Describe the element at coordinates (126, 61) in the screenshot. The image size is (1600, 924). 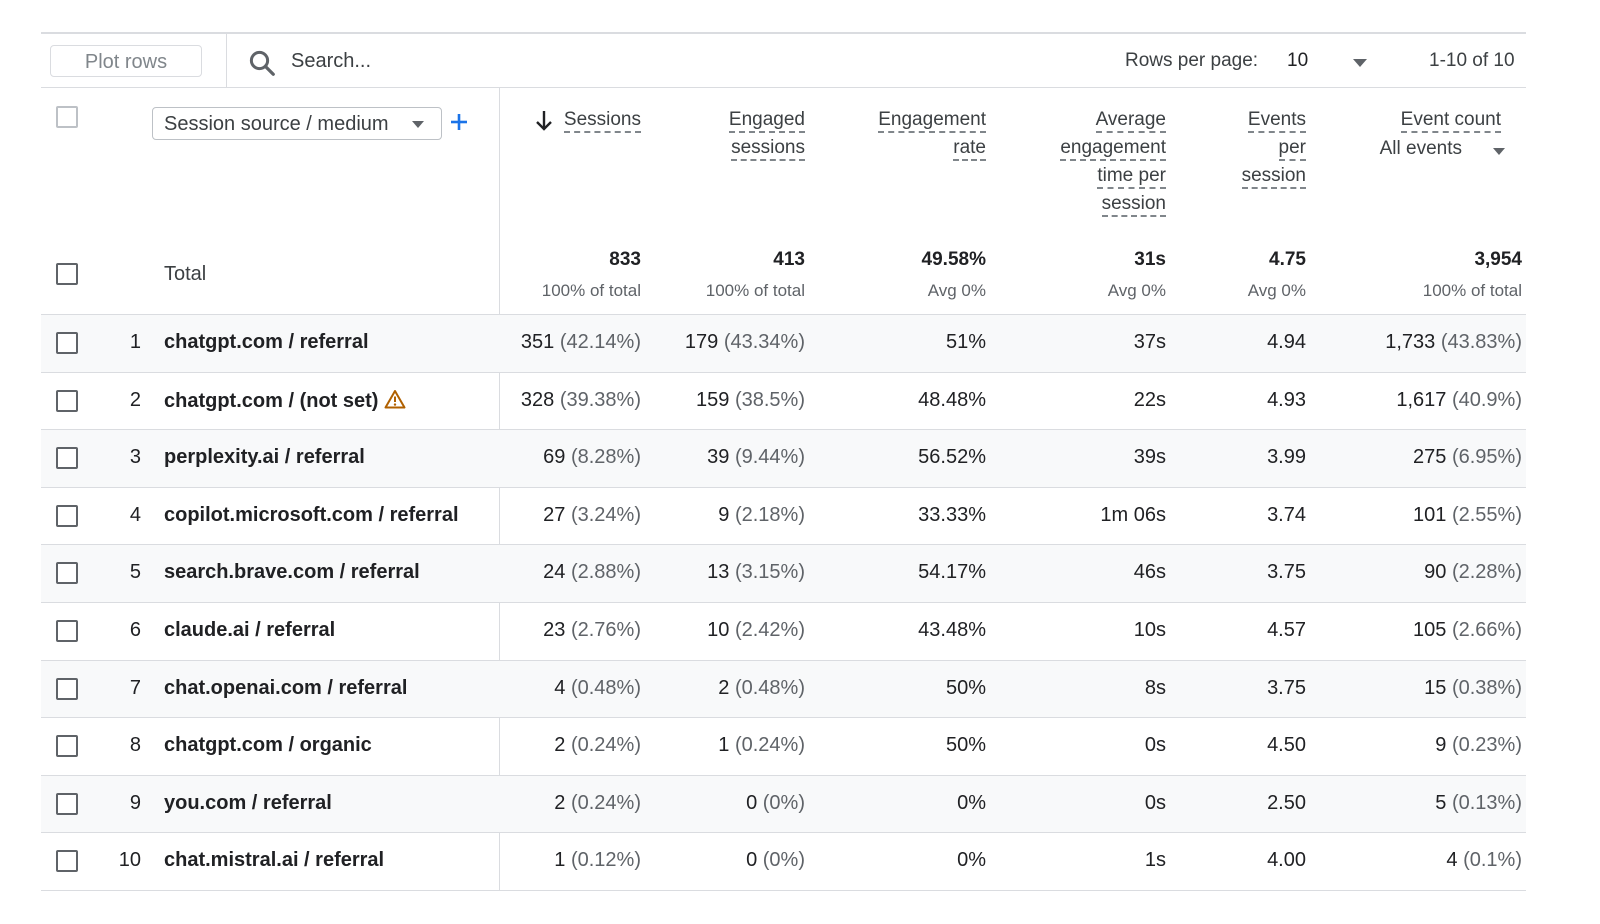
I see `plot-rows-button: Plot rows` at that location.